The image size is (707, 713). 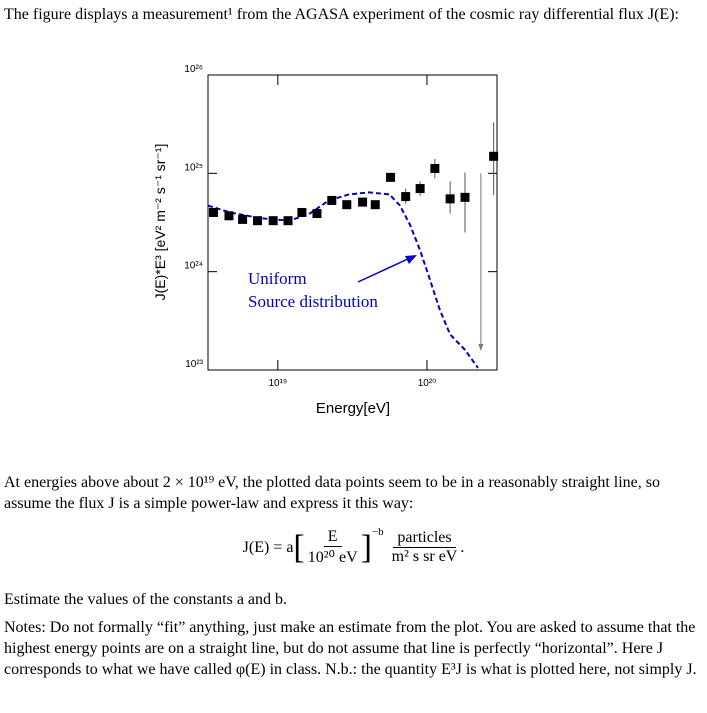 I want to click on y-tick-label: 10²³, so click(x=194, y=364).